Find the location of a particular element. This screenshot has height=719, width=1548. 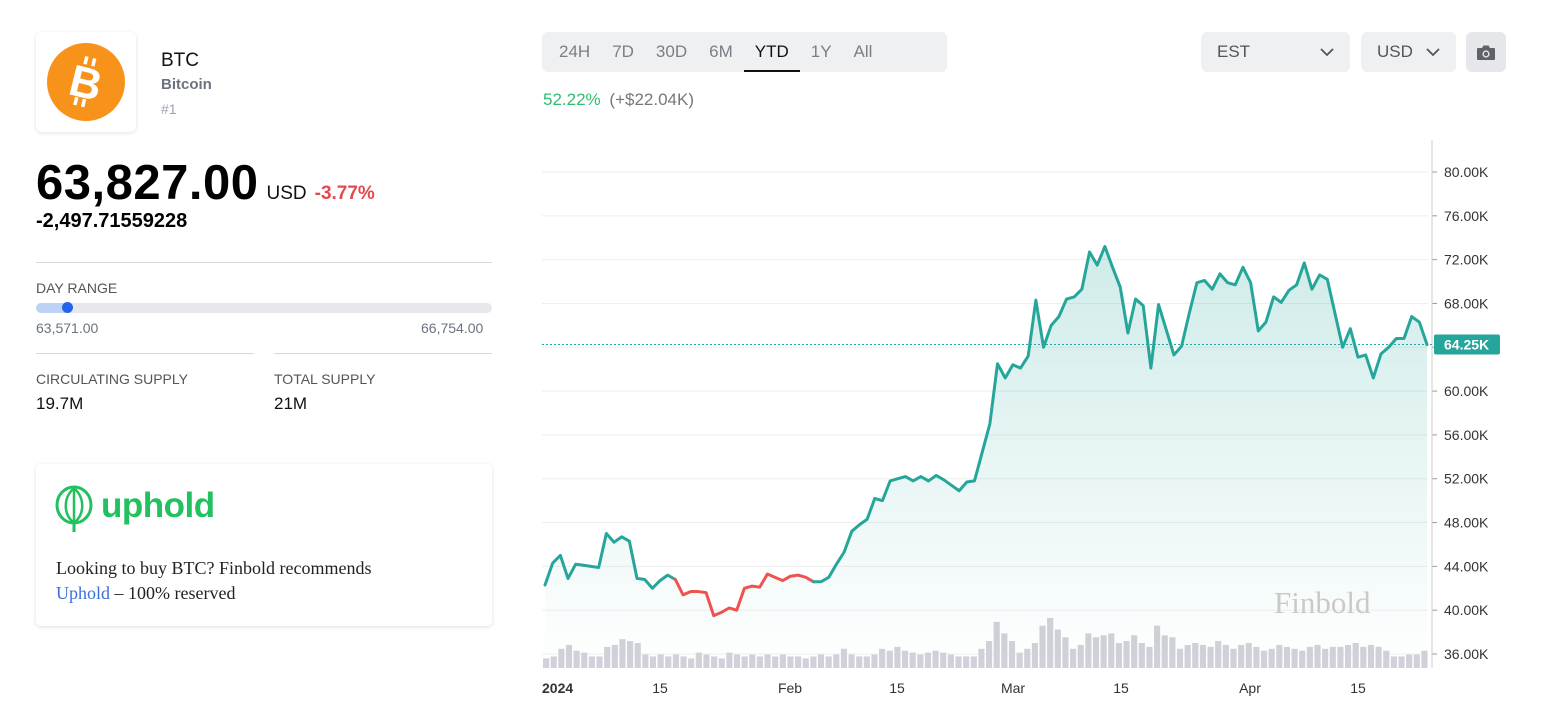

period-performance: 52.22% (+$22.04K) is located at coordinates (618, 100).